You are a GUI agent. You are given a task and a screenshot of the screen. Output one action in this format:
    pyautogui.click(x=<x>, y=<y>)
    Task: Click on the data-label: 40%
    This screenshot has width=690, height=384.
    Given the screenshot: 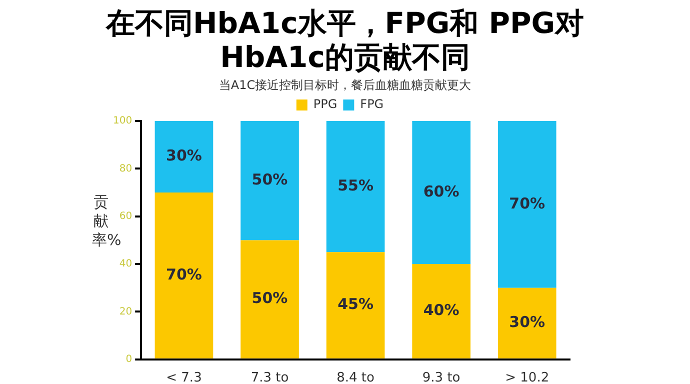 What is the action you would take?
    pyautogui.click(x=441, y=310)
    